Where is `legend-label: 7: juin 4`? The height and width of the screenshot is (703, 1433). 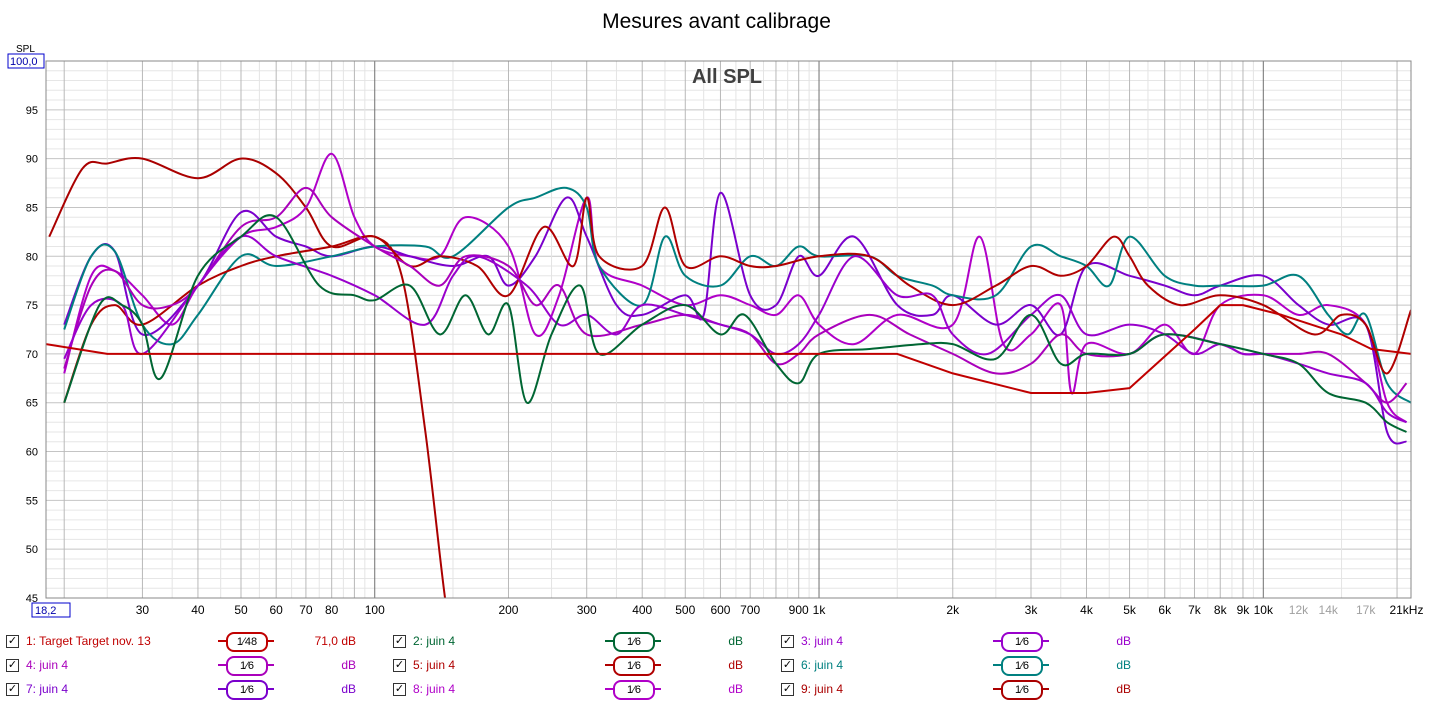 legend-label: 7: juin 4 is located at coordinates (47, 689).